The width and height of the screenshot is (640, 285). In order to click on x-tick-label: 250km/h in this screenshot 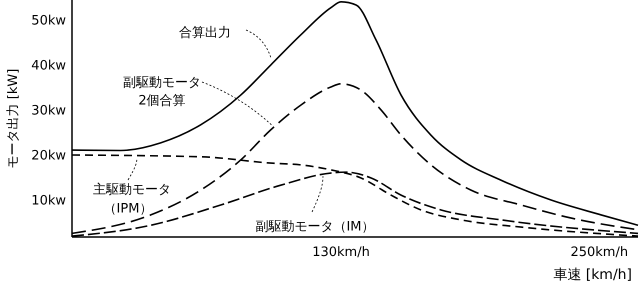, I will do `click(599, 252)`.